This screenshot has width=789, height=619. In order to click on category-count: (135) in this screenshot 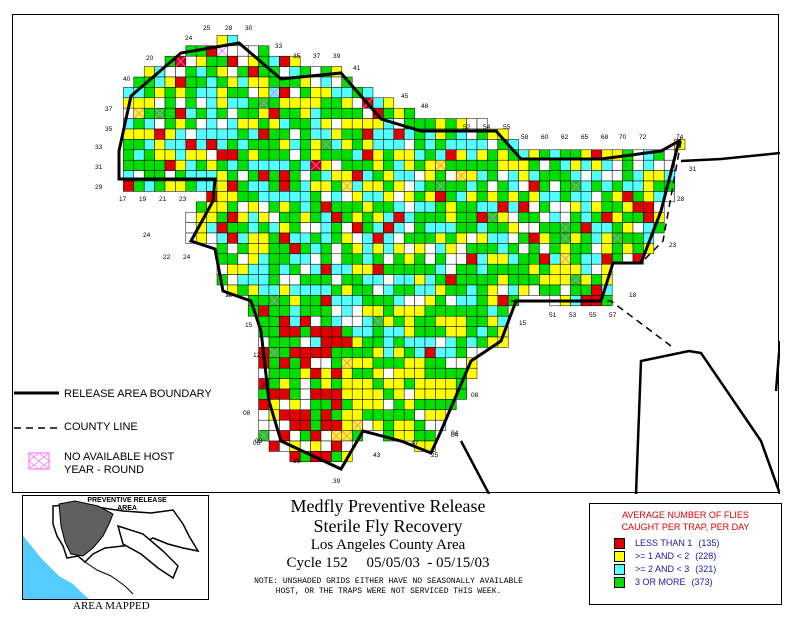, I will do `click(709, 543)`.